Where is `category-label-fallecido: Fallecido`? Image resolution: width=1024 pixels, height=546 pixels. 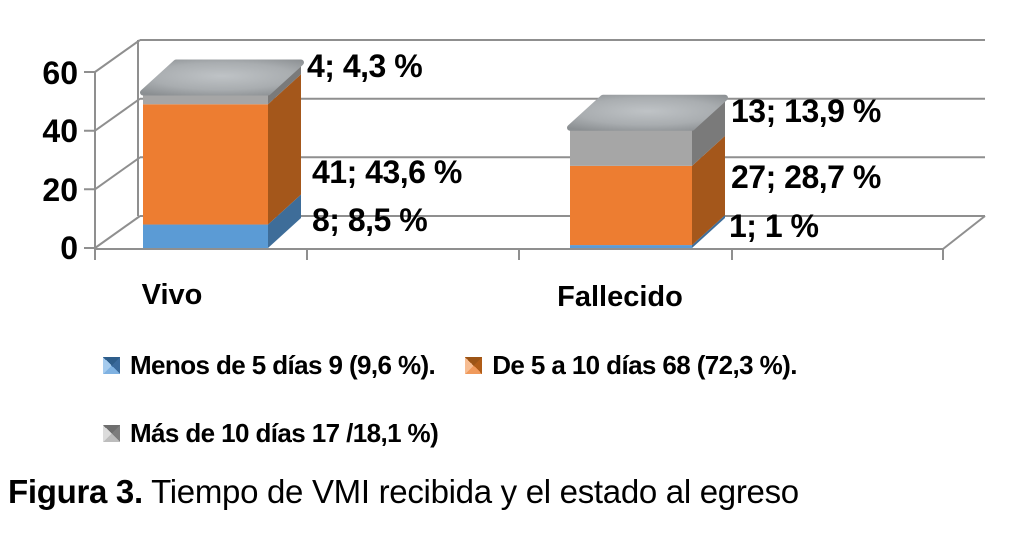
category-label-fallecido: Fallecido is located at coordinates (620, 297).